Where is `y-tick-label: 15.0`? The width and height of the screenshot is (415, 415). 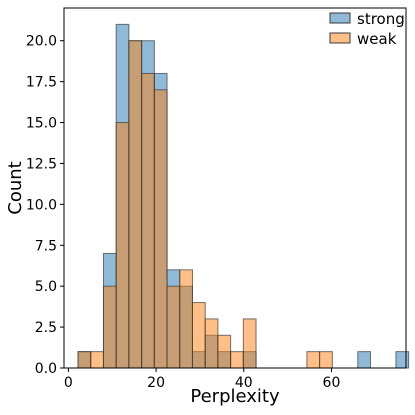 y-tick-label: 15.0 is located at coordinates (41, 124).